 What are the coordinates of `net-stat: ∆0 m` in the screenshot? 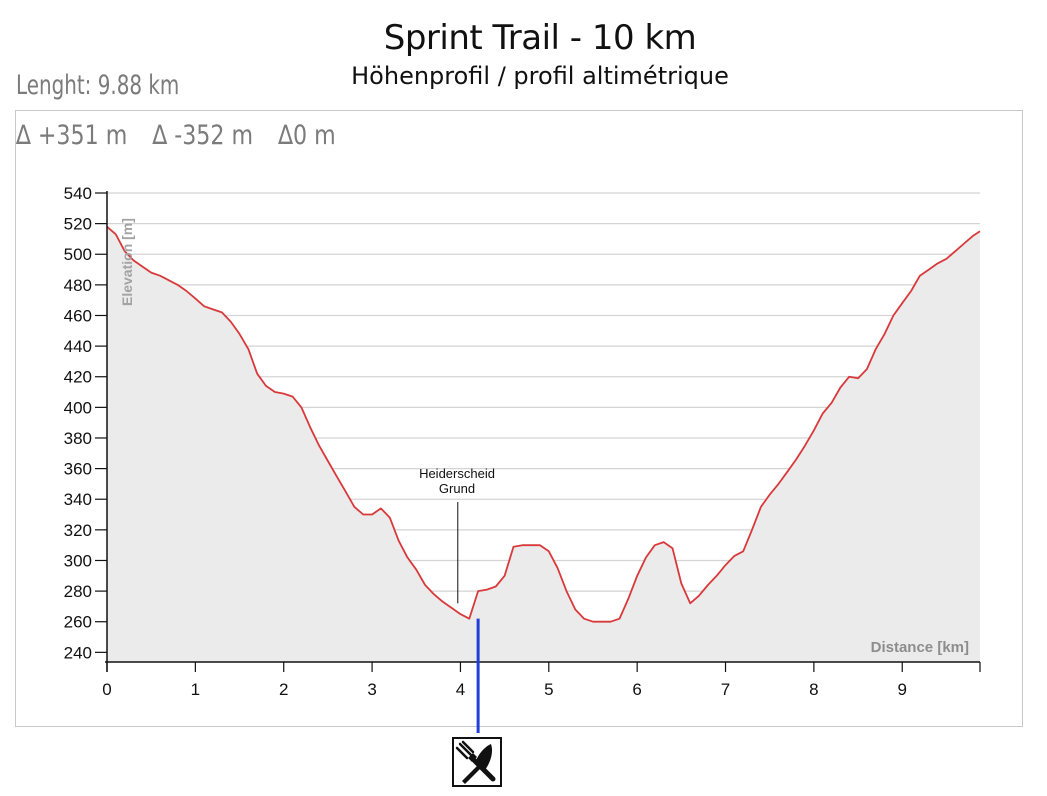 It's located at (307, 135).